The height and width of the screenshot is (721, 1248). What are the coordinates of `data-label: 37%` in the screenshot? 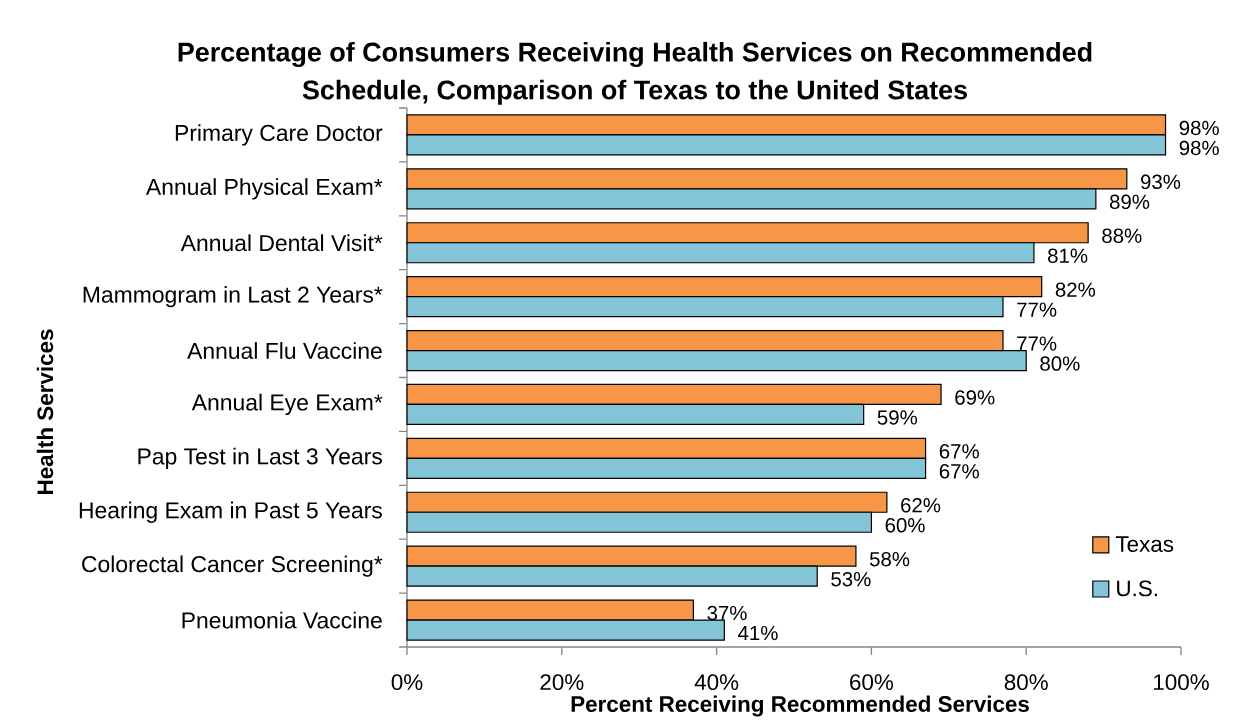 It's located at (727, 613).